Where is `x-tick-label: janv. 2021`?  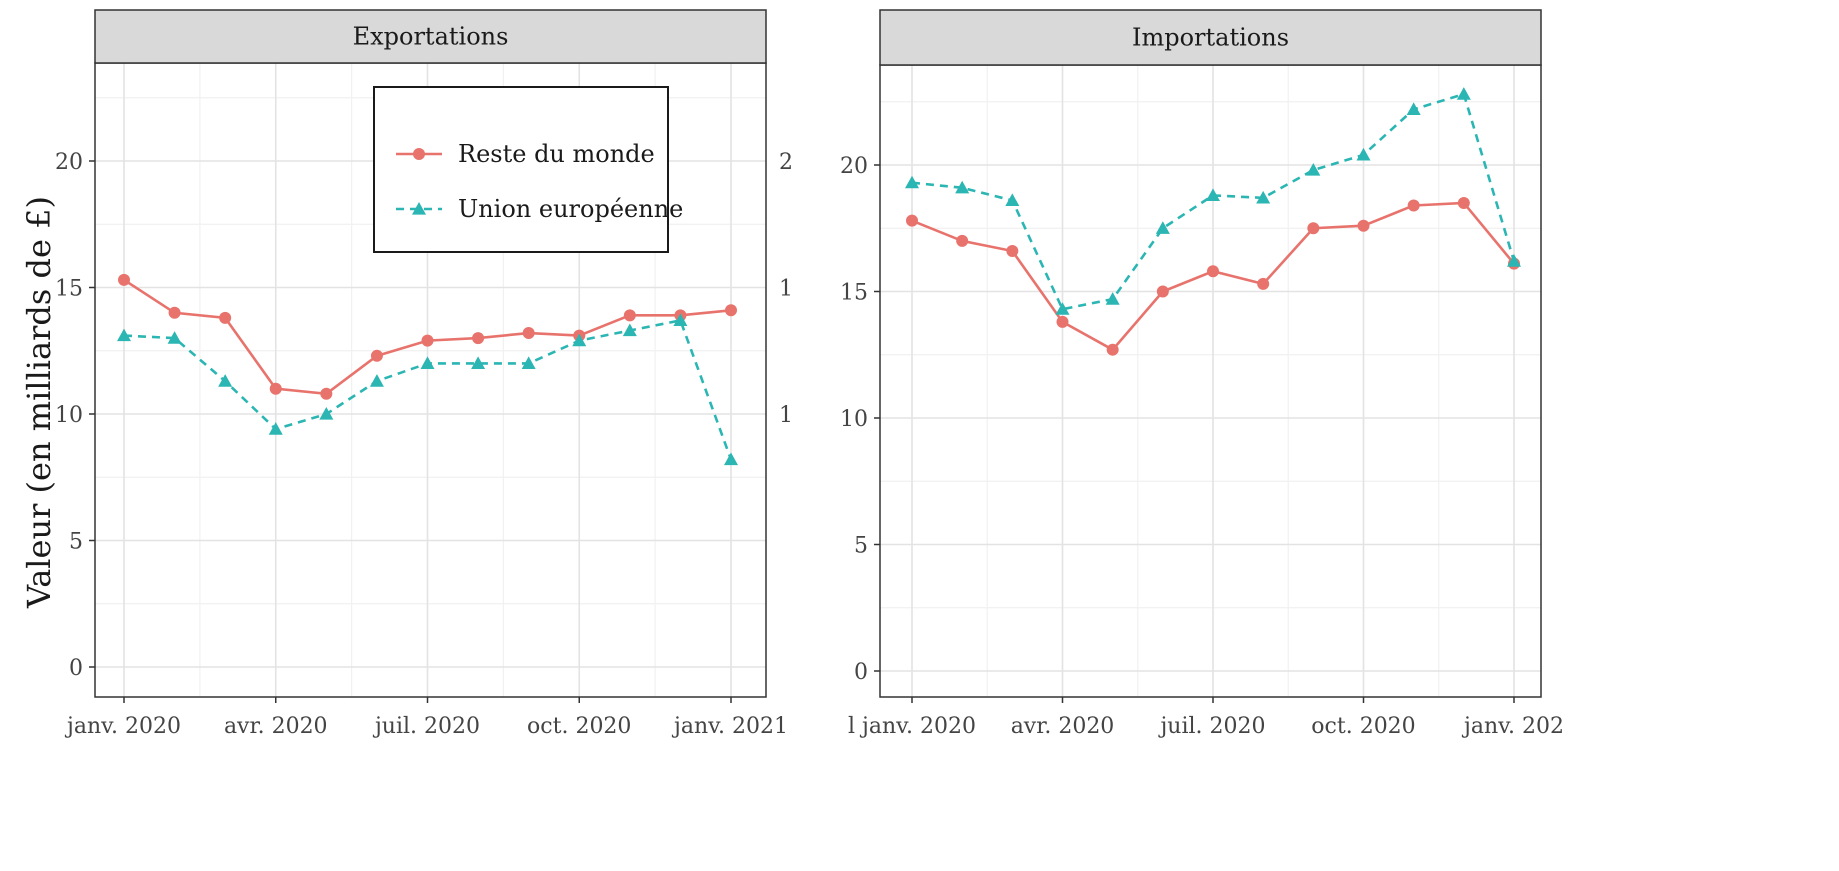 x-tick-label: janv. 2021 is located at coordinates (729, 726).